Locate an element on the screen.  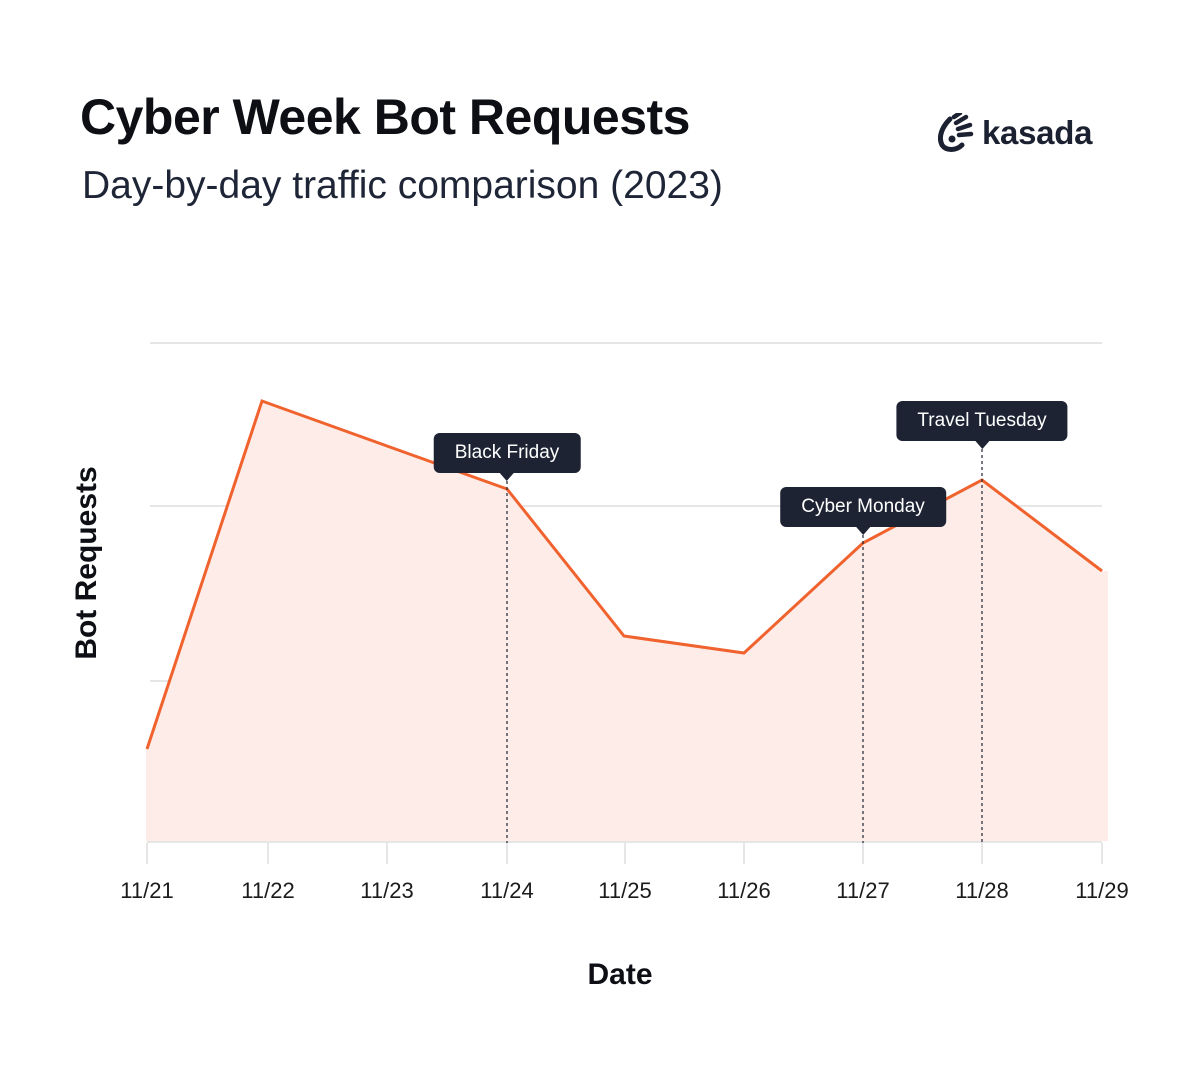
annotation-guides is located at coordinates (744, 646).